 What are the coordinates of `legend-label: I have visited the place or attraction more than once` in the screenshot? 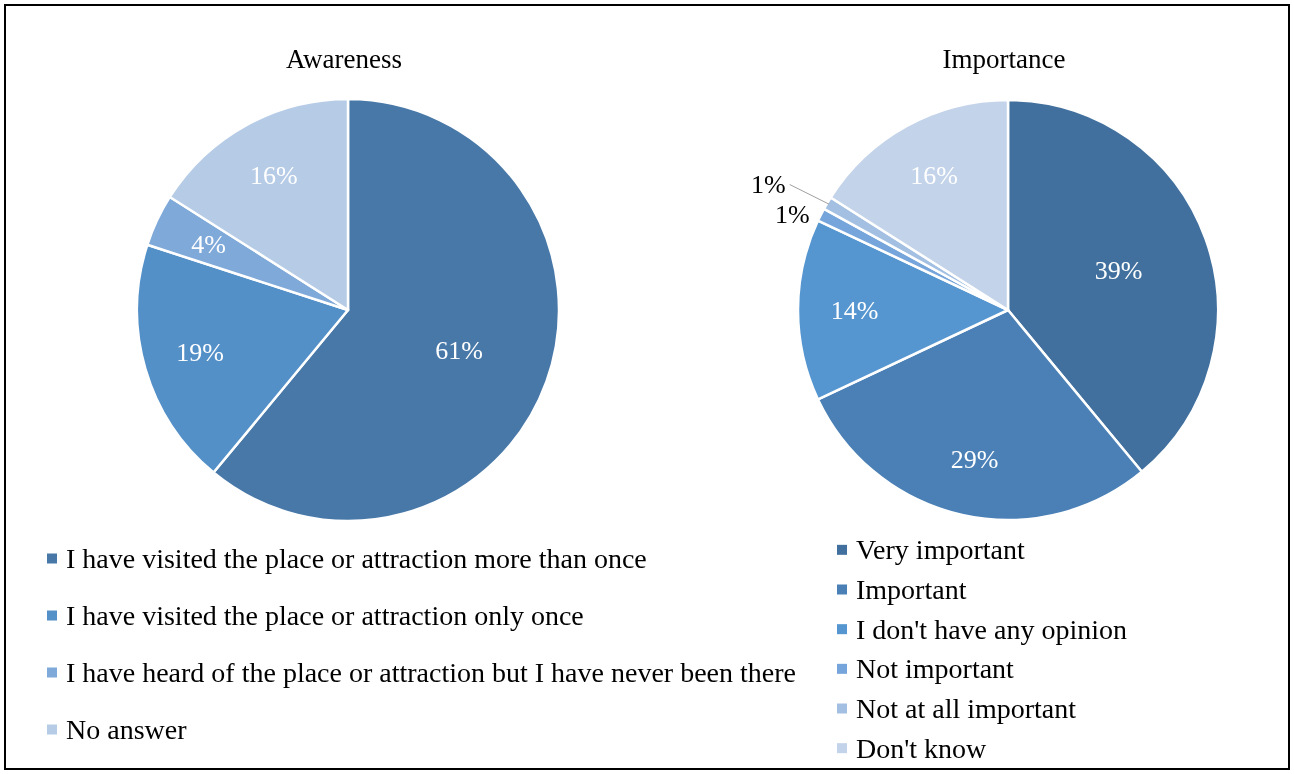 It's located at (356, 558).